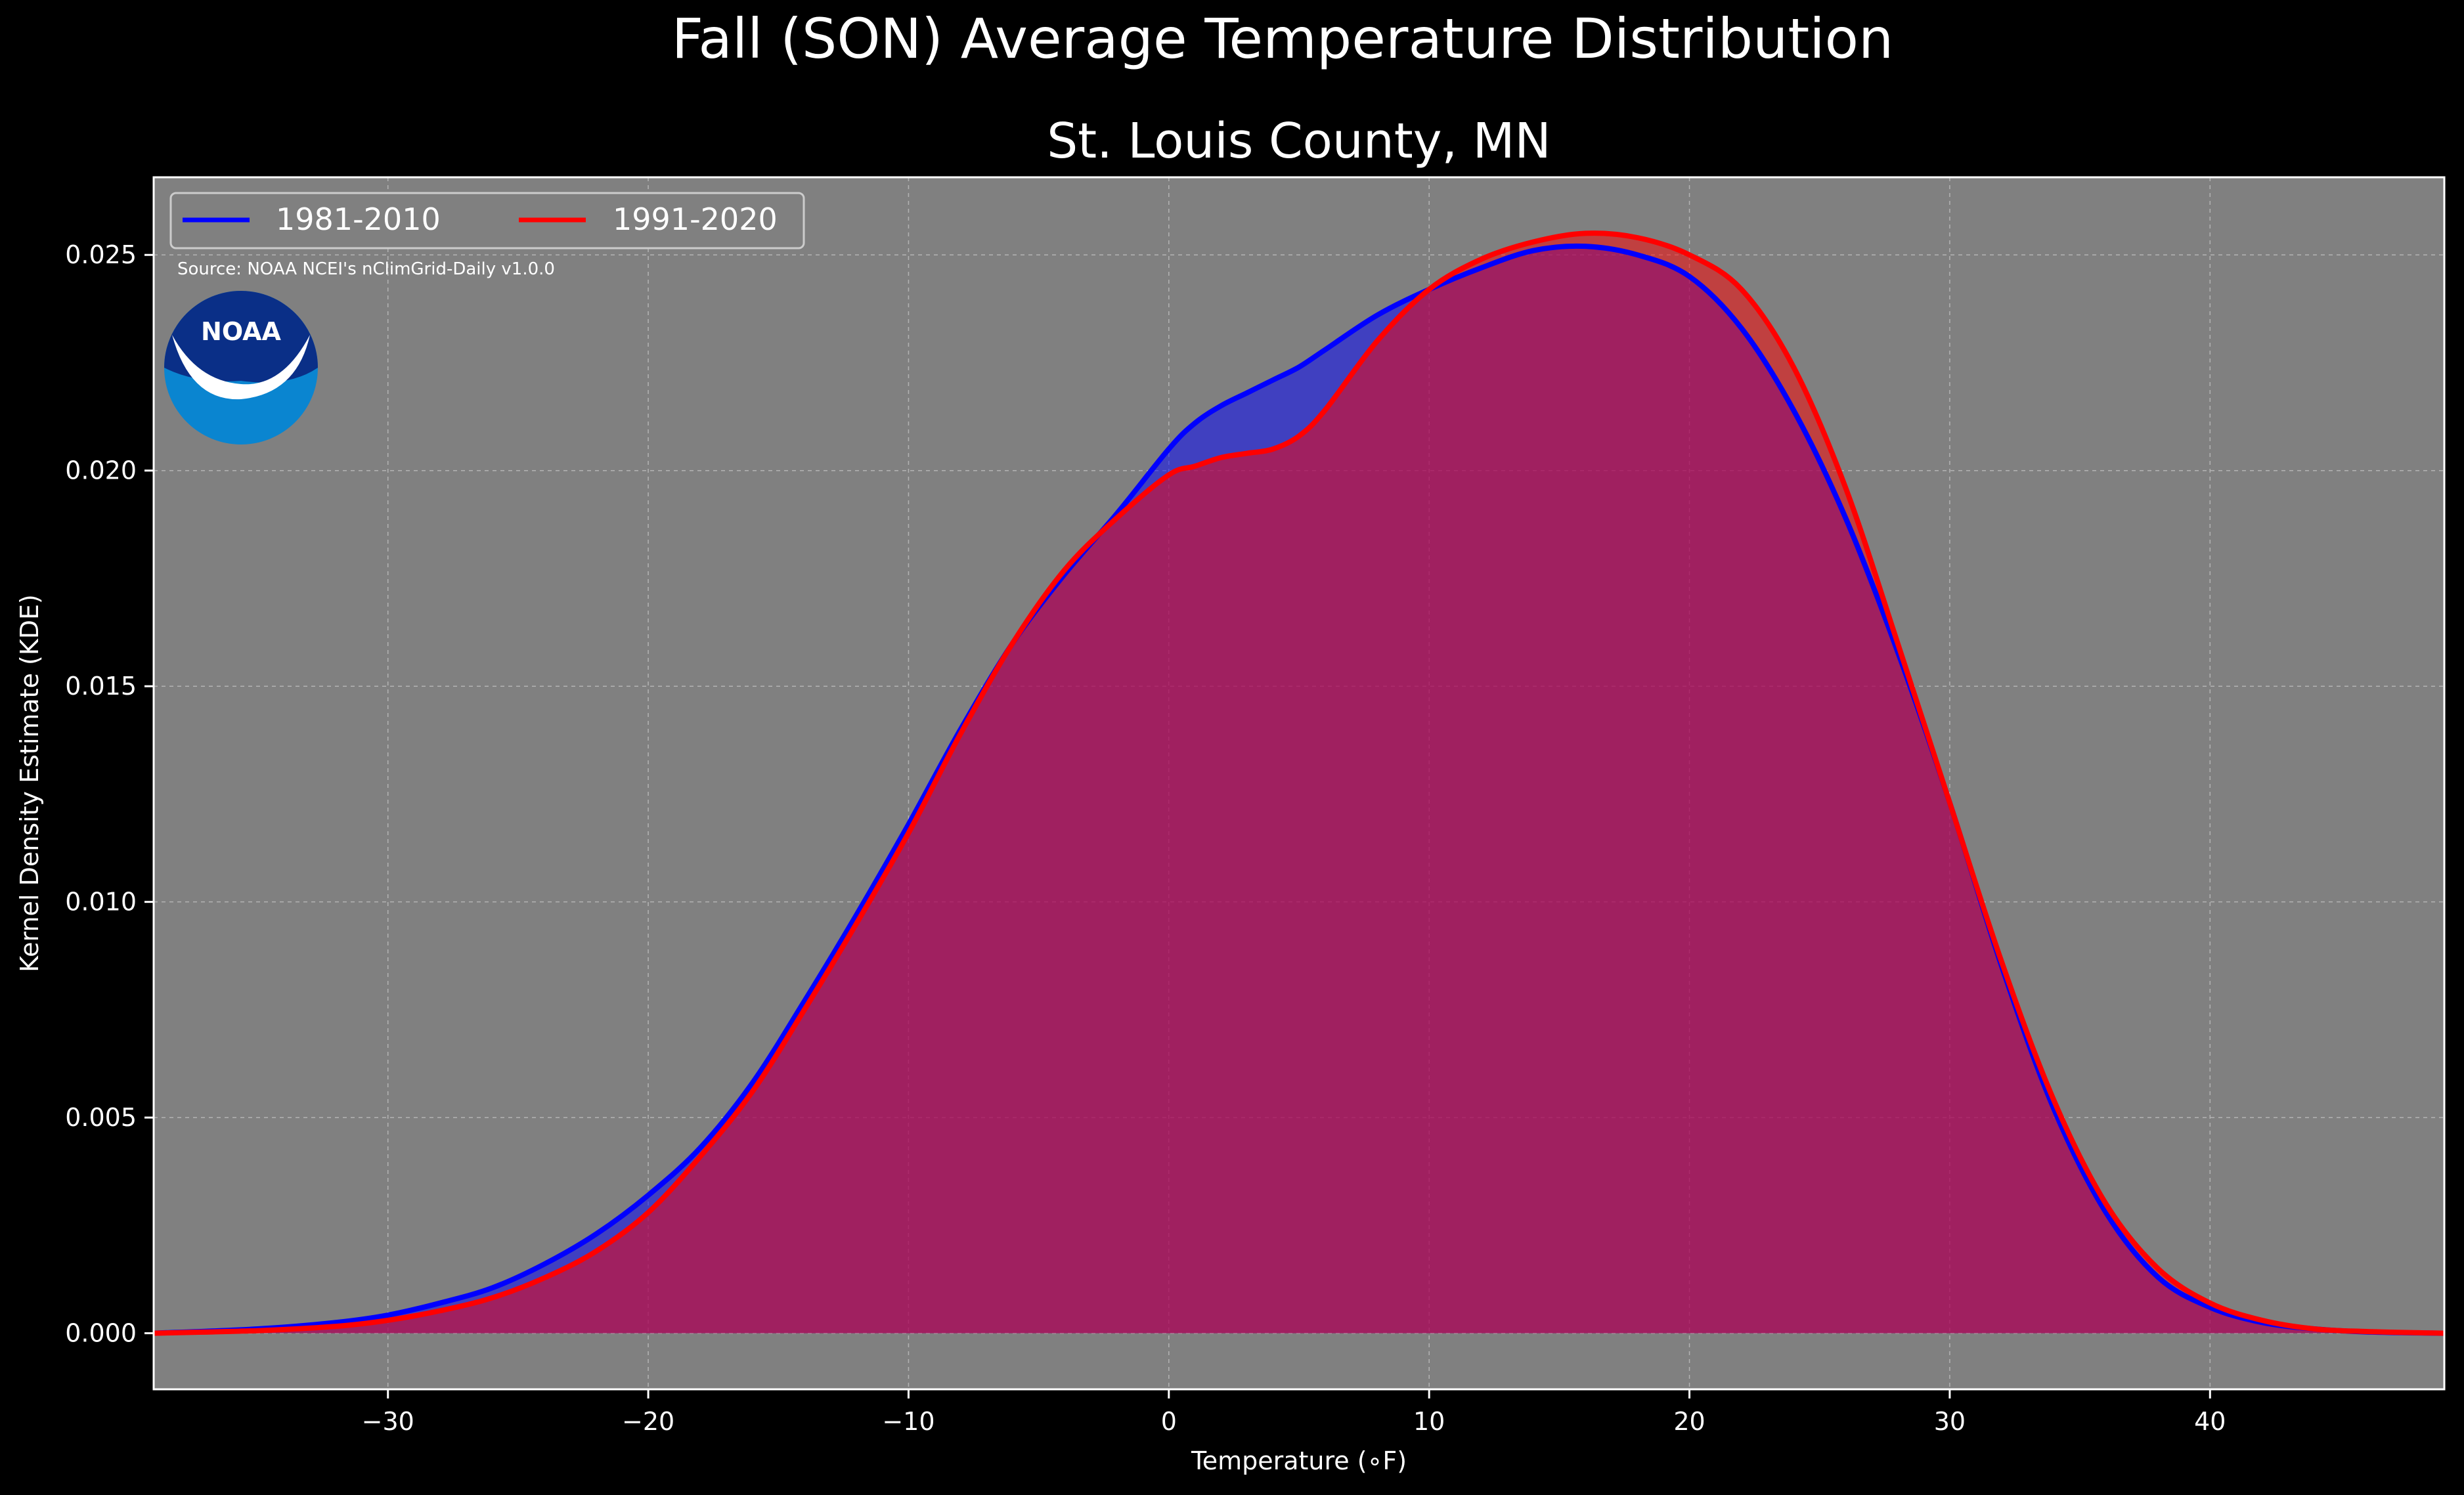 This screenshot has width=2464, height=1495. Describe the element at coordinates (1299, 141) in the screenshot. I see `chart-title: St. Louis County, MN` at that location.